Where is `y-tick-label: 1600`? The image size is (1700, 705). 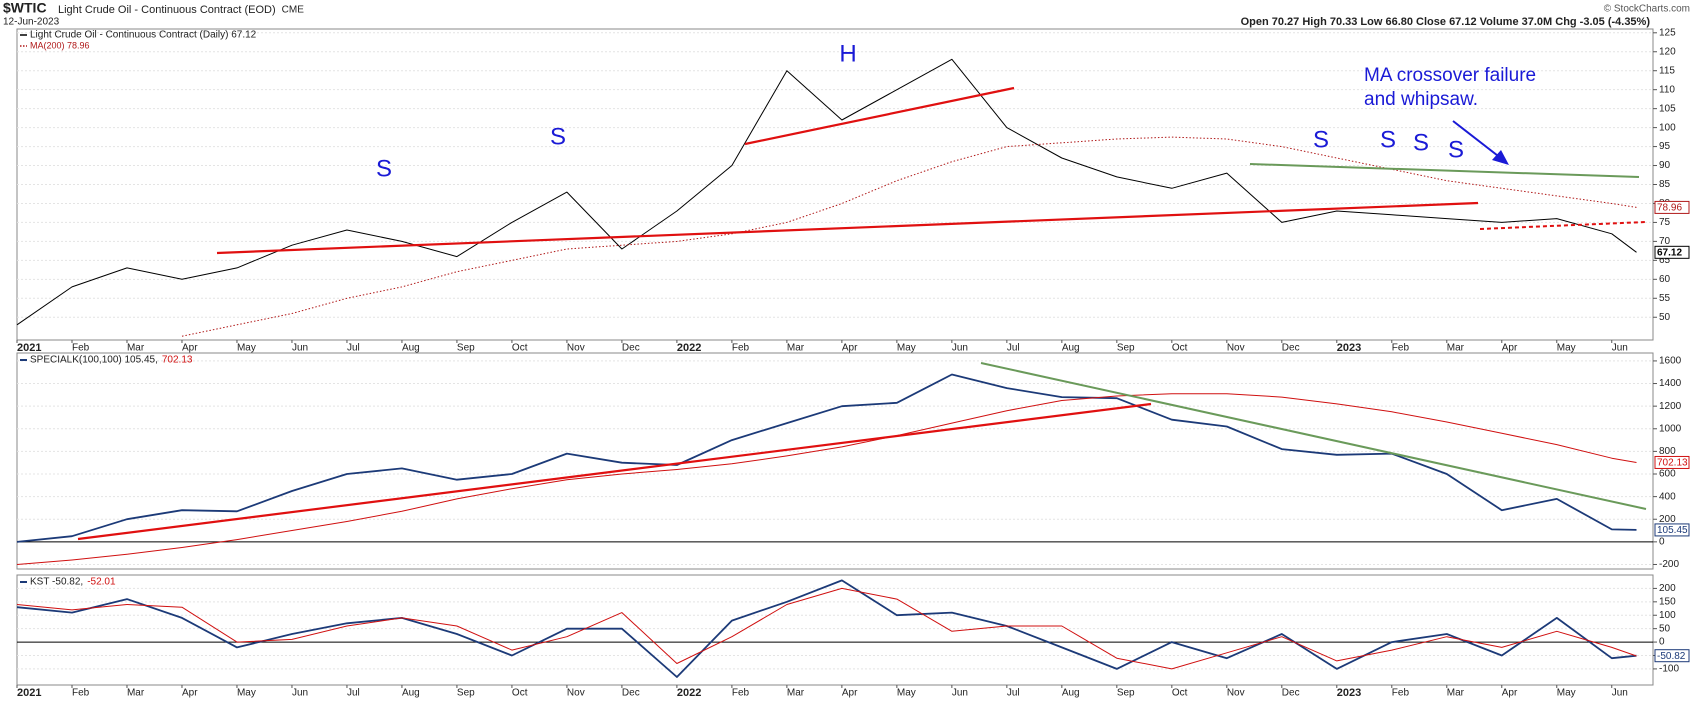
y-tick-label: 1600 is located at coordinates (1670, 361).